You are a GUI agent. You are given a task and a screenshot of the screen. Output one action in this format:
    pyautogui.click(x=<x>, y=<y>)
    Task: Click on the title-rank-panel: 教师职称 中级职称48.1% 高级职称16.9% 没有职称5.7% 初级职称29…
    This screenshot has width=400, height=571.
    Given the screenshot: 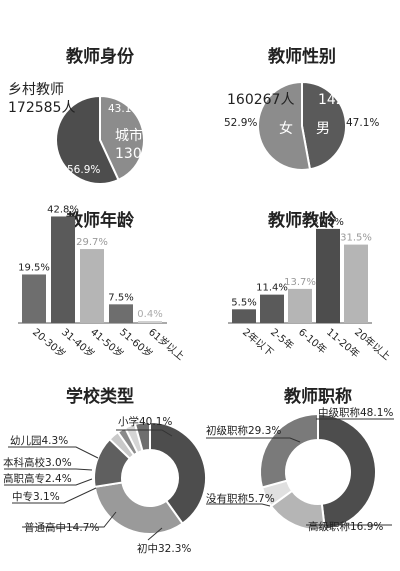 What is the action you would take?
    pyautogui.click(x=300, y=459)
    